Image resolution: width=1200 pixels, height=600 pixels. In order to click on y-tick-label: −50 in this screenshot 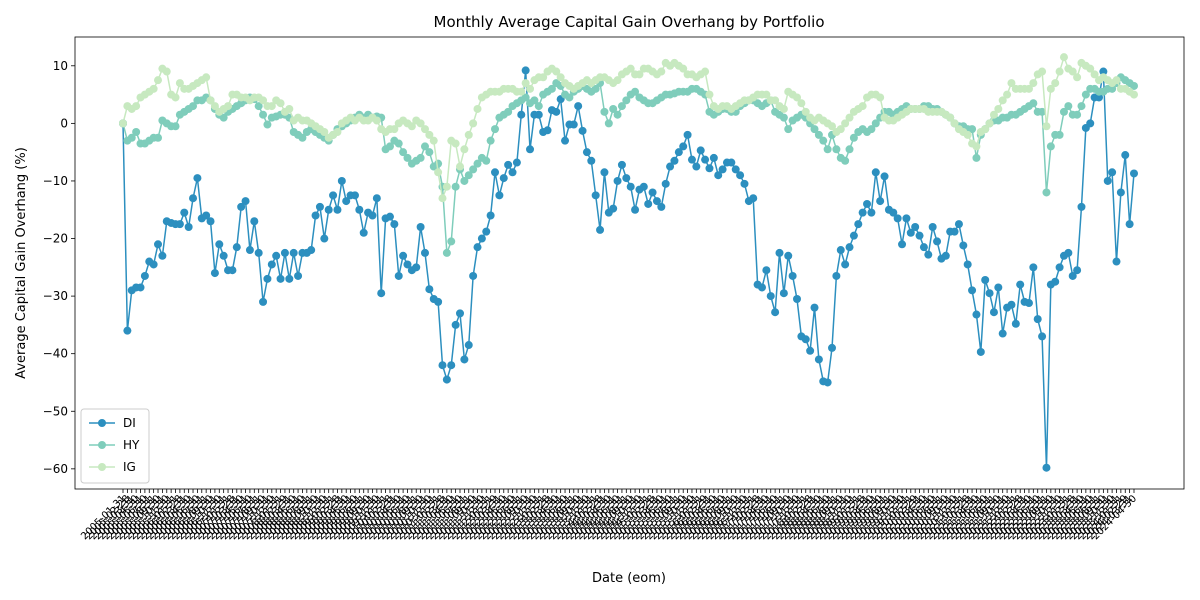, I will do `click(55, 411)`.